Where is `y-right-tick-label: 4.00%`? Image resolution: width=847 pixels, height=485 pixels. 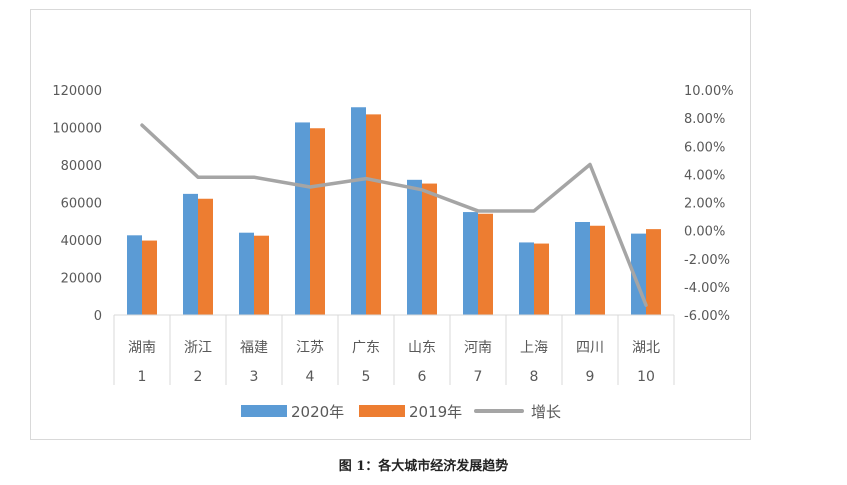
y-right-tick-label: 4.00% is located at coordinates (704, 175).